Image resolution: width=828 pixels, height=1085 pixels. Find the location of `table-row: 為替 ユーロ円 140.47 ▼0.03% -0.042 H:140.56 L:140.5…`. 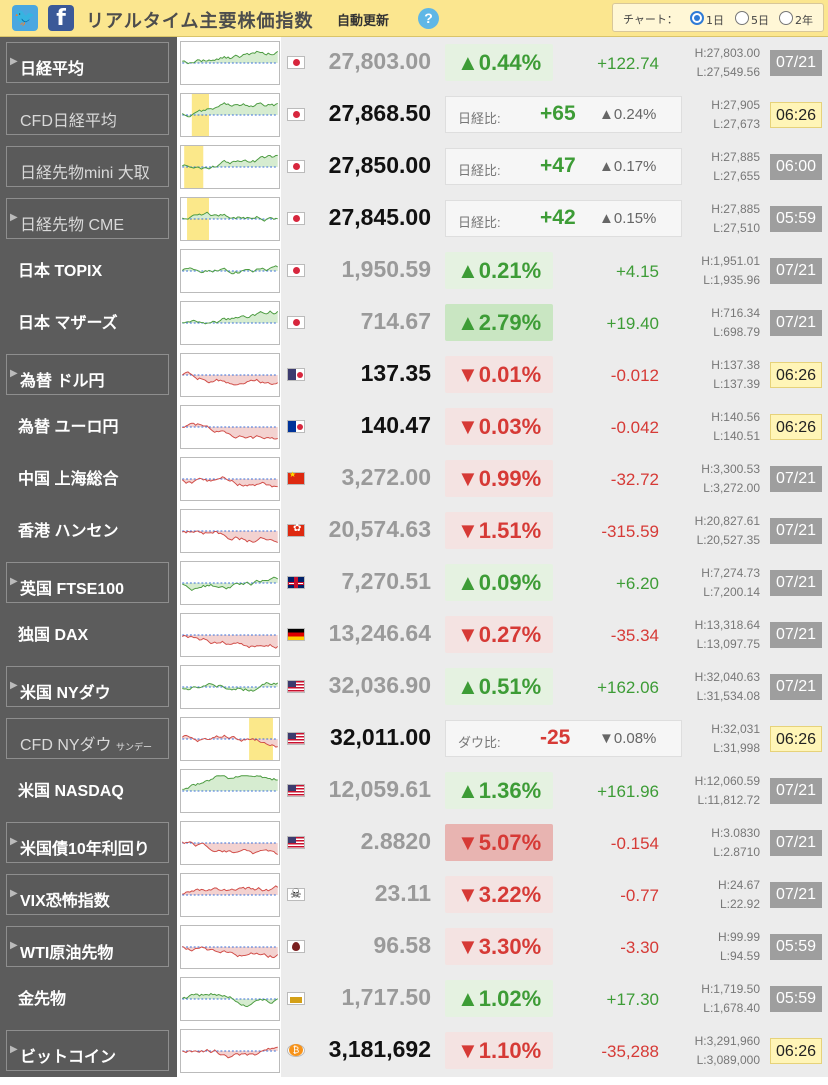

table-row: 為替 ユーロ円 140.47 ▼0.03% -0.042 H:140.56 L:140.5… is located at coordinates (414, 427).